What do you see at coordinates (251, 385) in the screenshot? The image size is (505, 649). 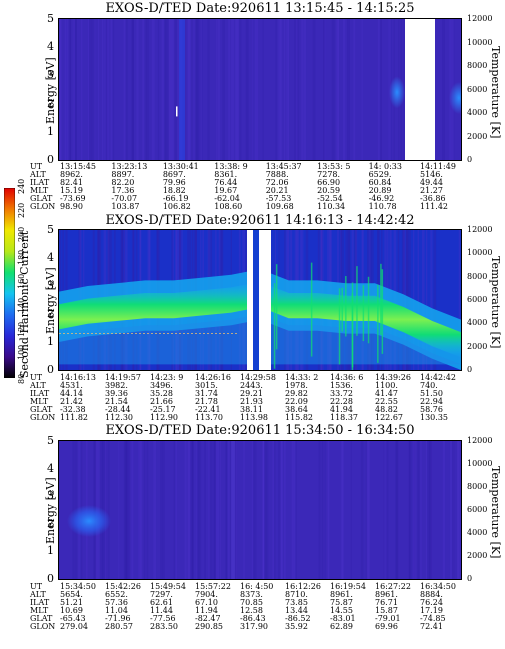 I see `ephemeris-cell: 2443.` at bounding box center [251, 385].